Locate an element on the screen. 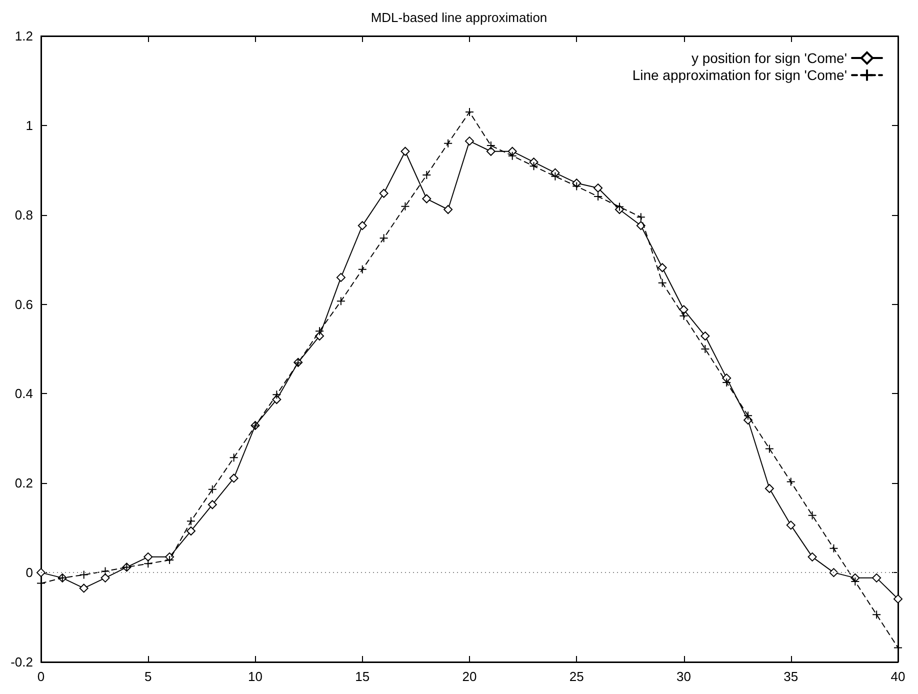 The width and height of the screenshot is (918, 694). x-tick-label: 10 is located at coordinates (255, 676).